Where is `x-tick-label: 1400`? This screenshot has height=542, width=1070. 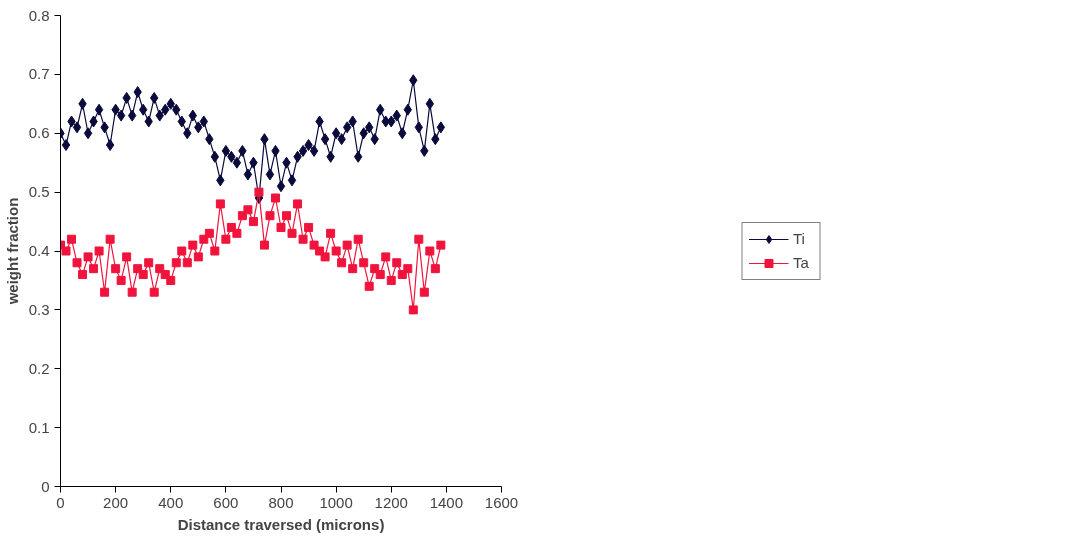 x-tick-label: 1400 is located at coordinates (446, 502).